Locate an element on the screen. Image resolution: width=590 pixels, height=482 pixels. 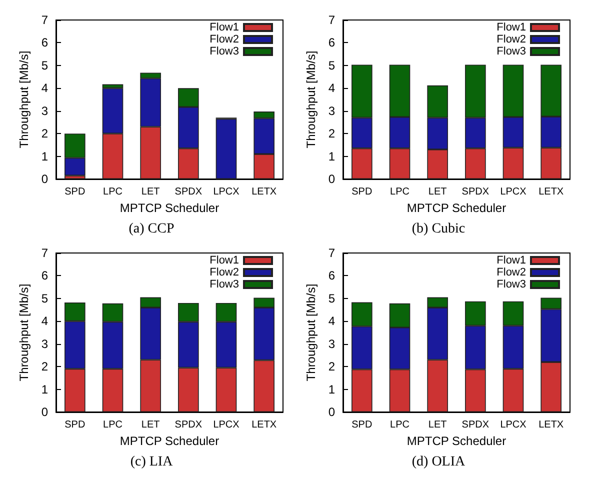
text: (c) LIA is located at coordinates (152, 462).